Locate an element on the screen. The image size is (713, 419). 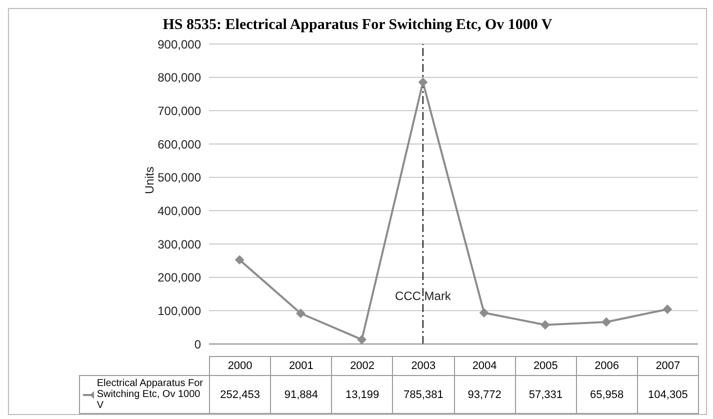
x-tick-label: 2002 is located at coordinates (362, 366).